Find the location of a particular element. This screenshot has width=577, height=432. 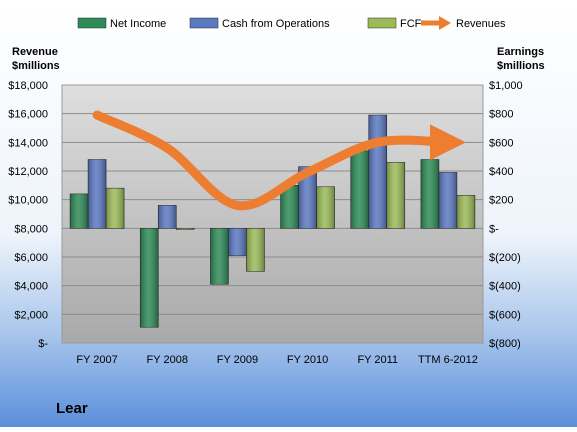

legend-label: FCF is located at coordinates (411, 24).